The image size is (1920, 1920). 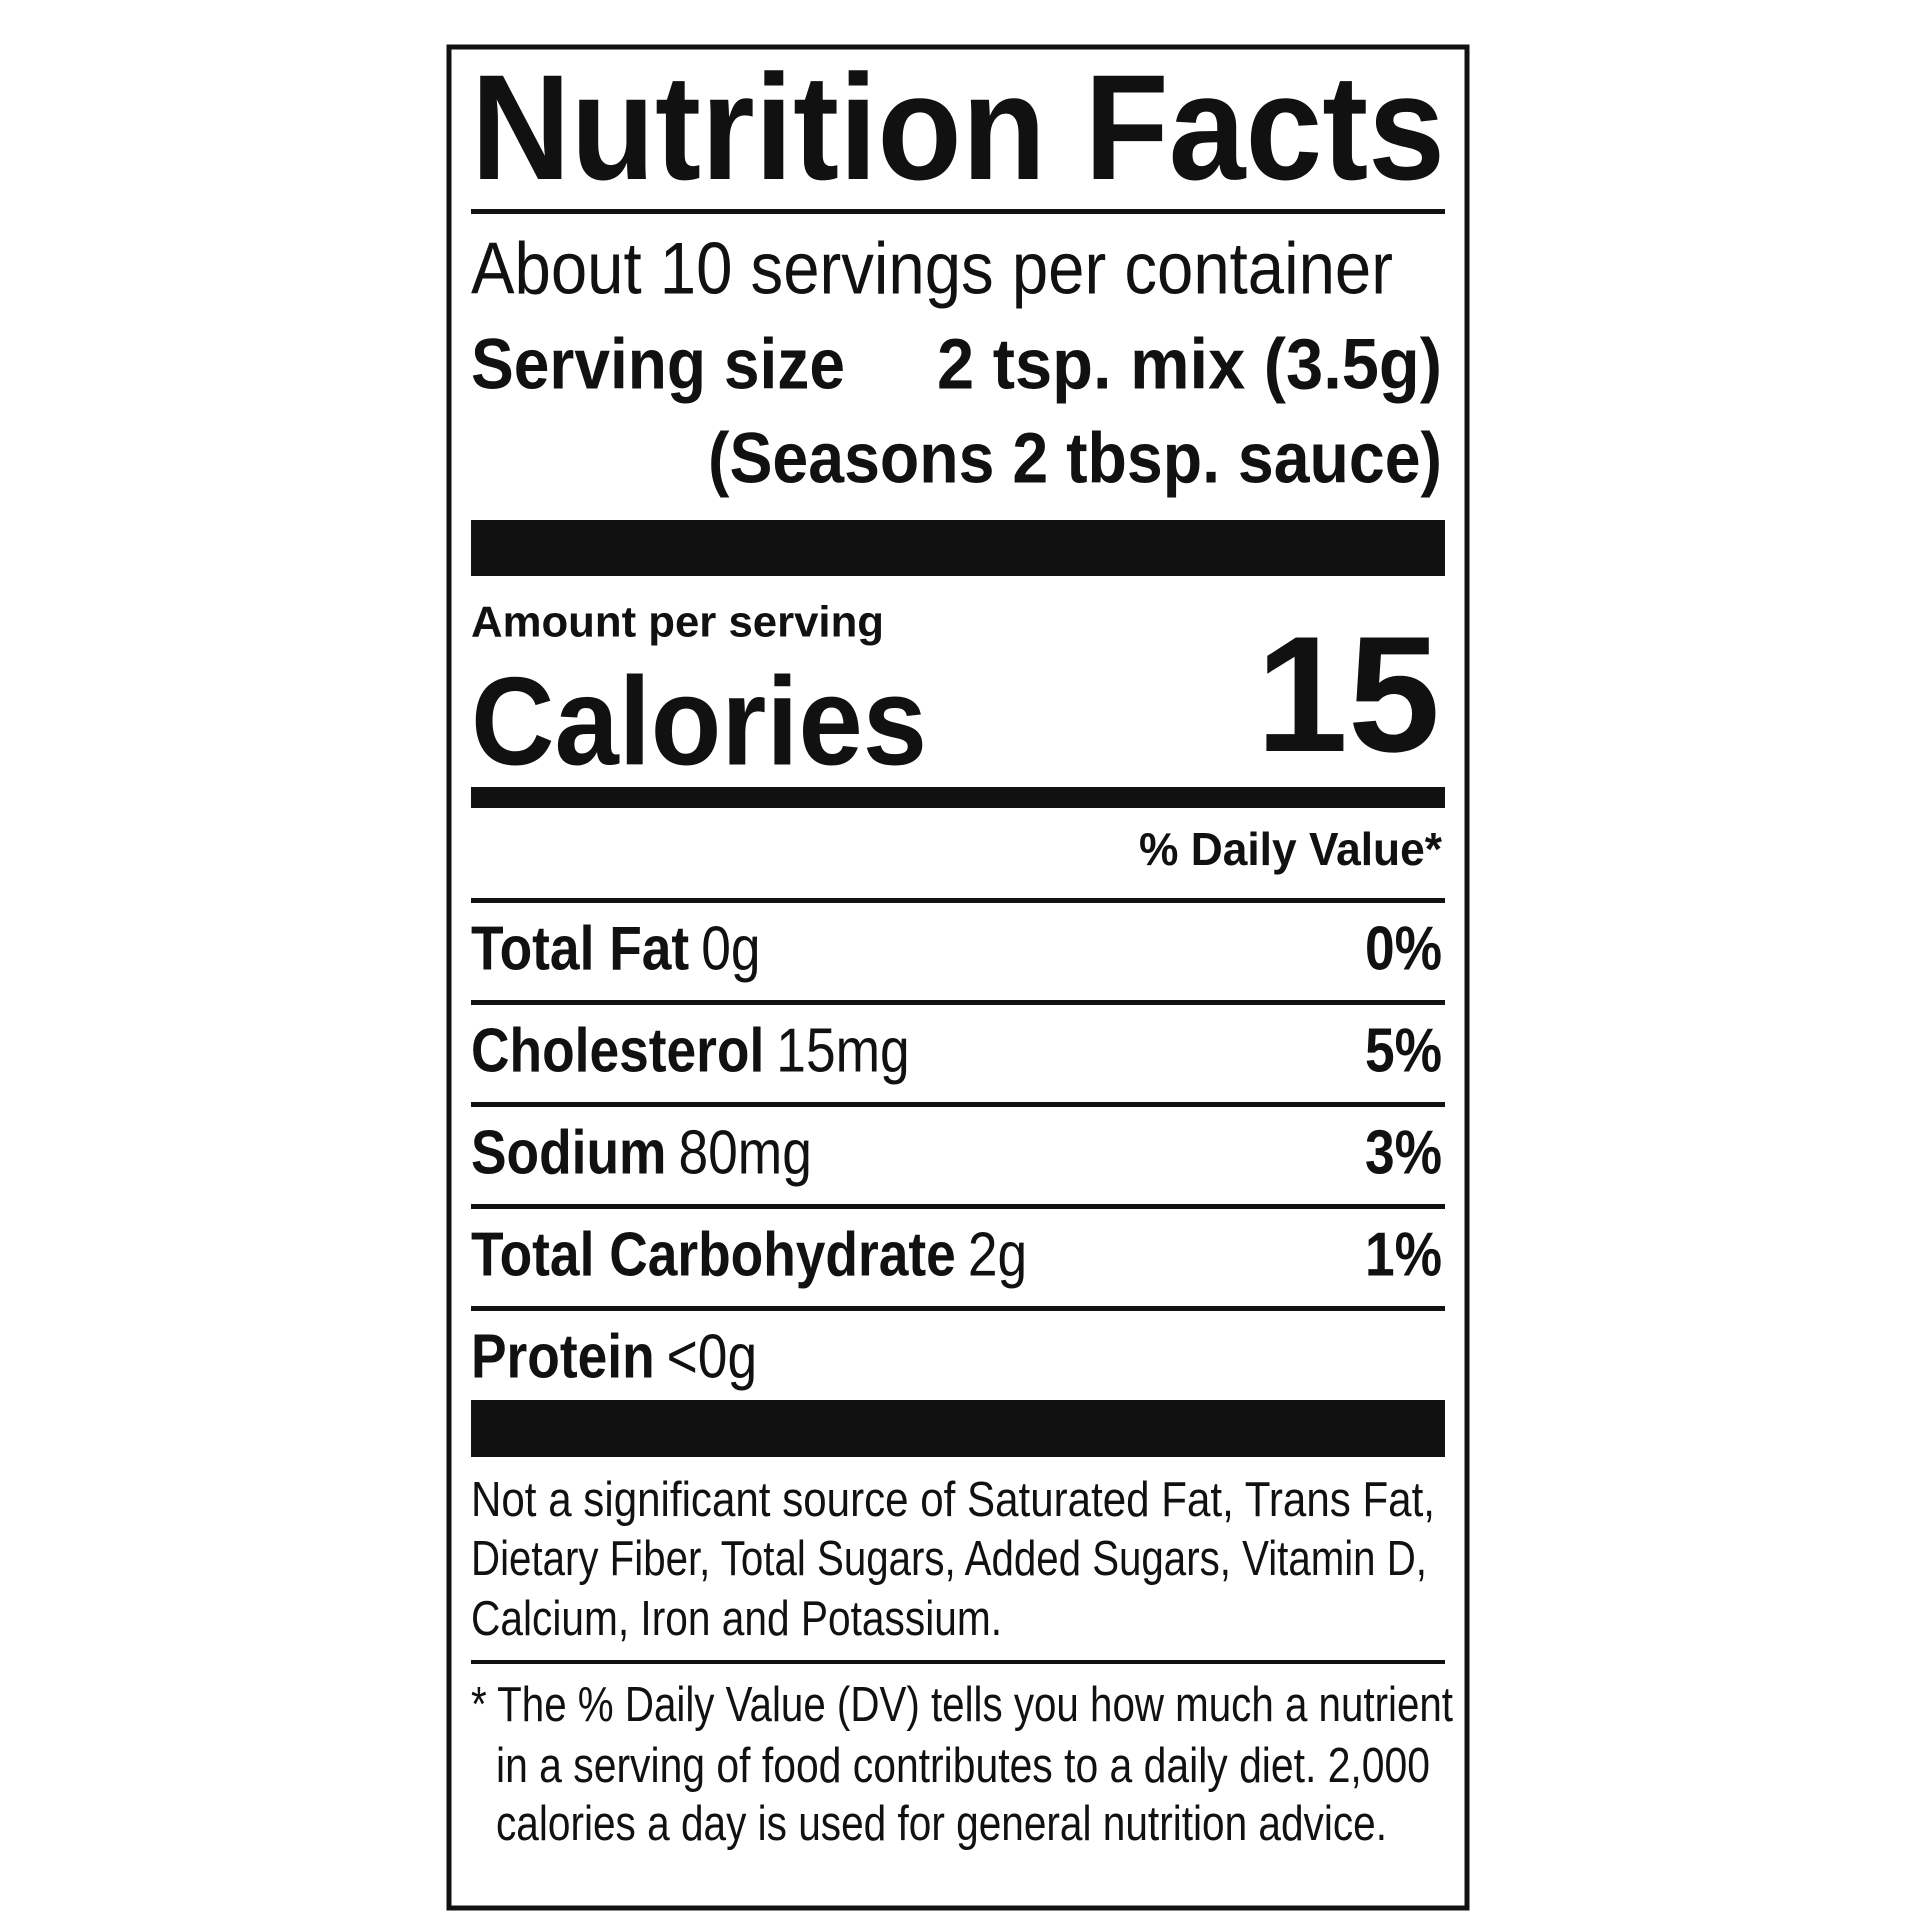 I want to click on nutrient-text: Total Carbohydrate 2g, so click(x=749, y=1255).